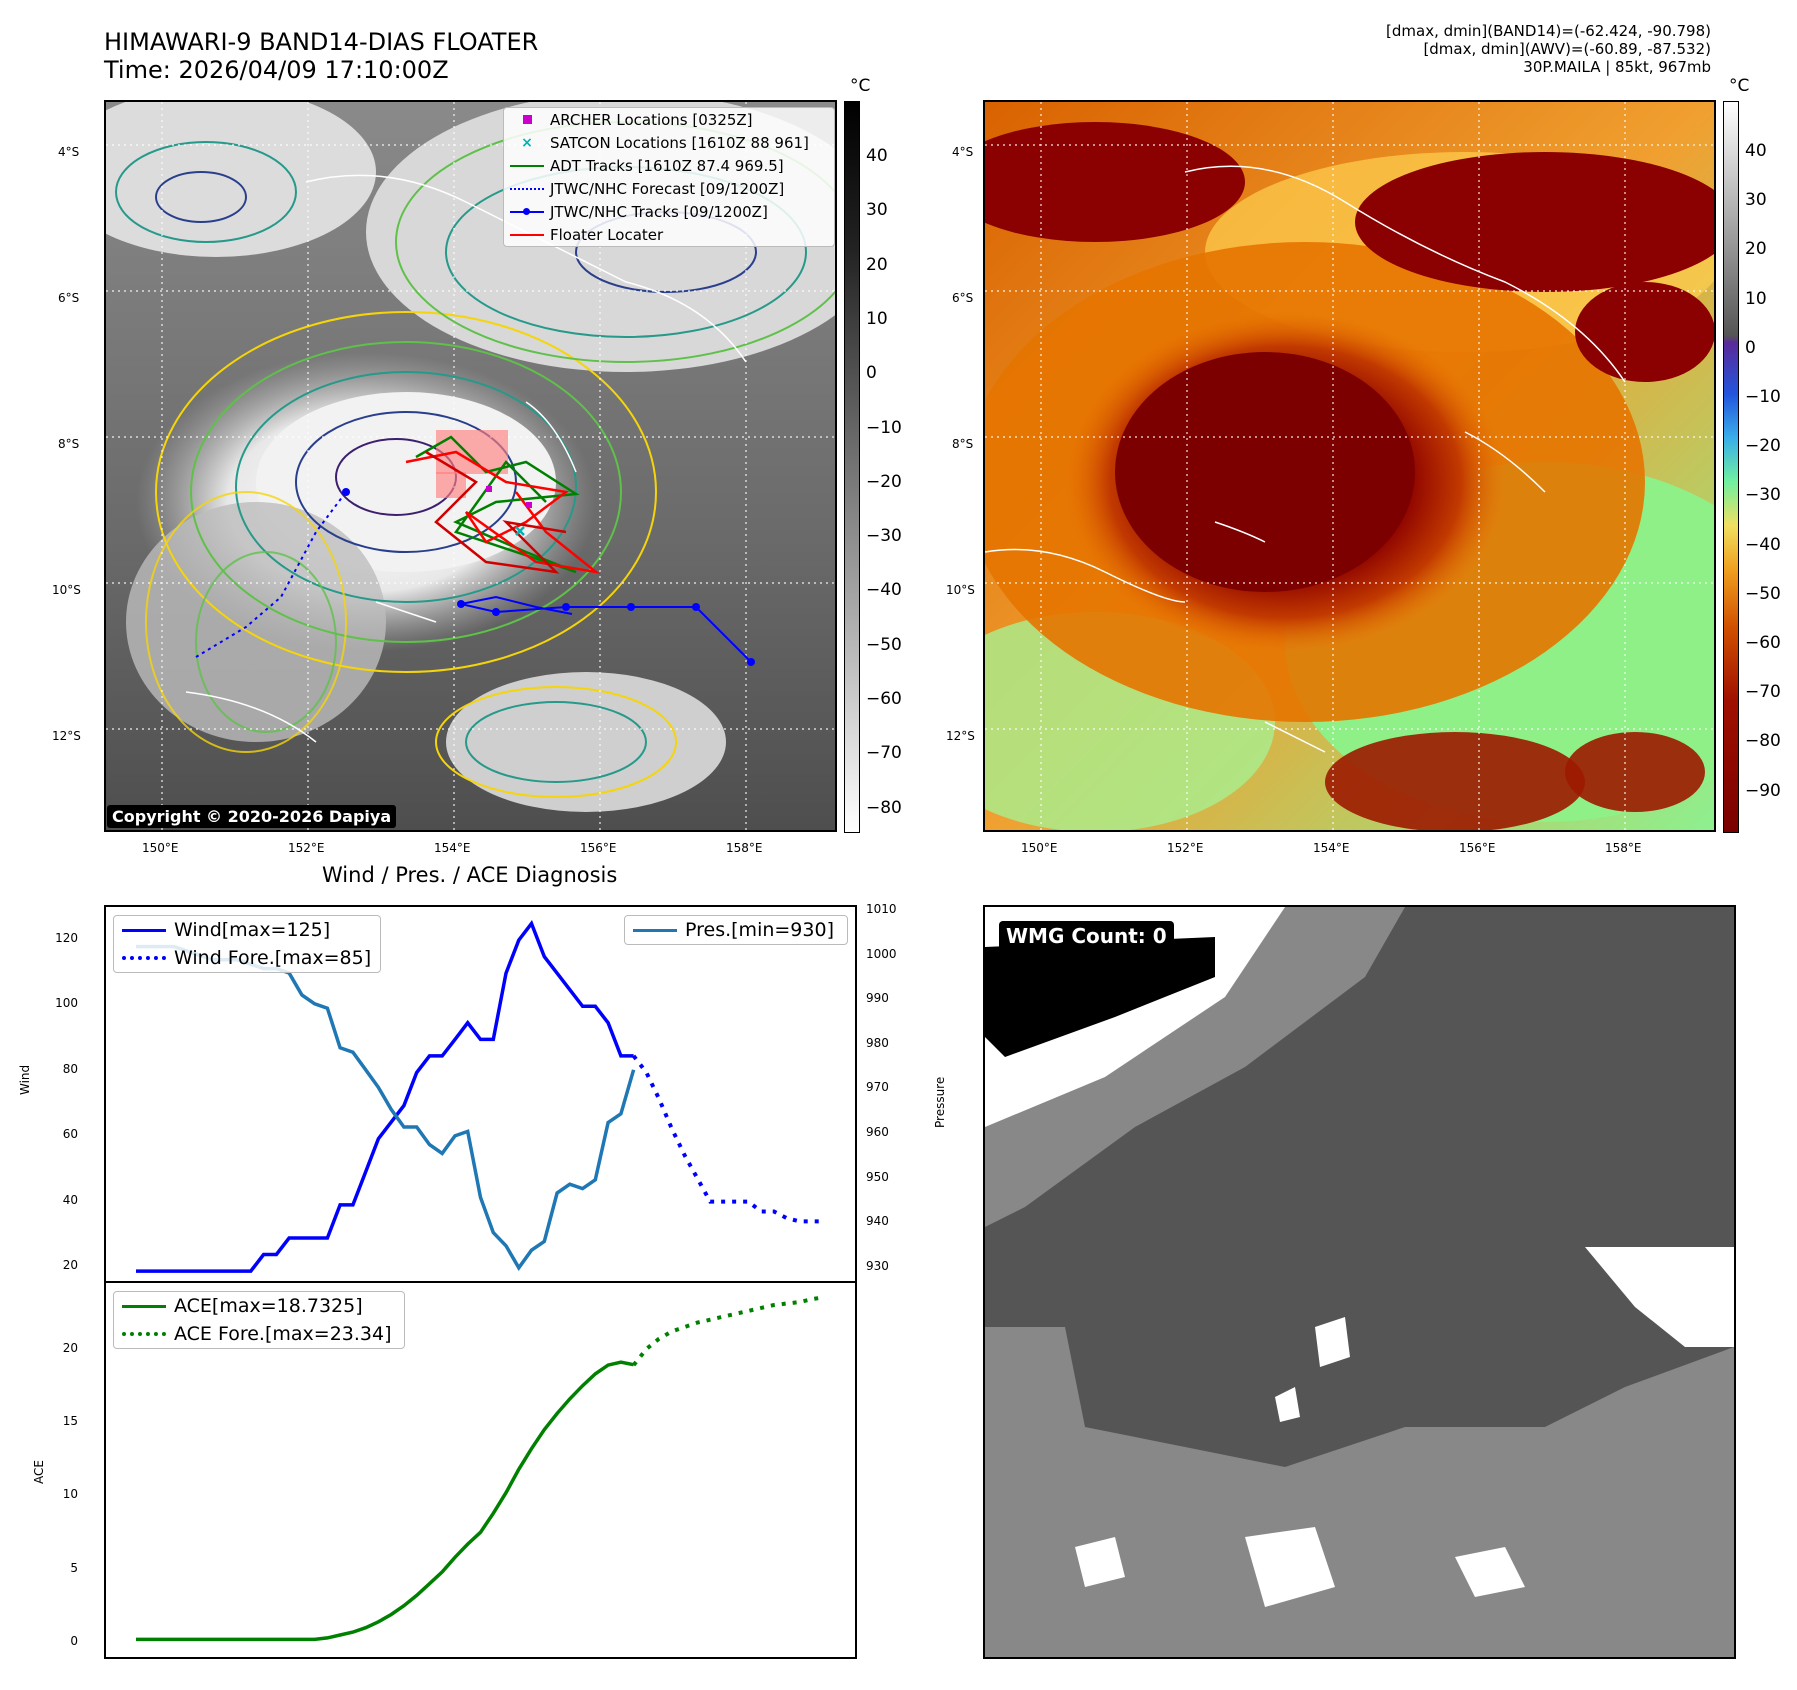 This screenshot has height=1690, width=1797. Describe the element at coordinates (385, 1501) in the screenshot. I see `ace-series-line` at that location.